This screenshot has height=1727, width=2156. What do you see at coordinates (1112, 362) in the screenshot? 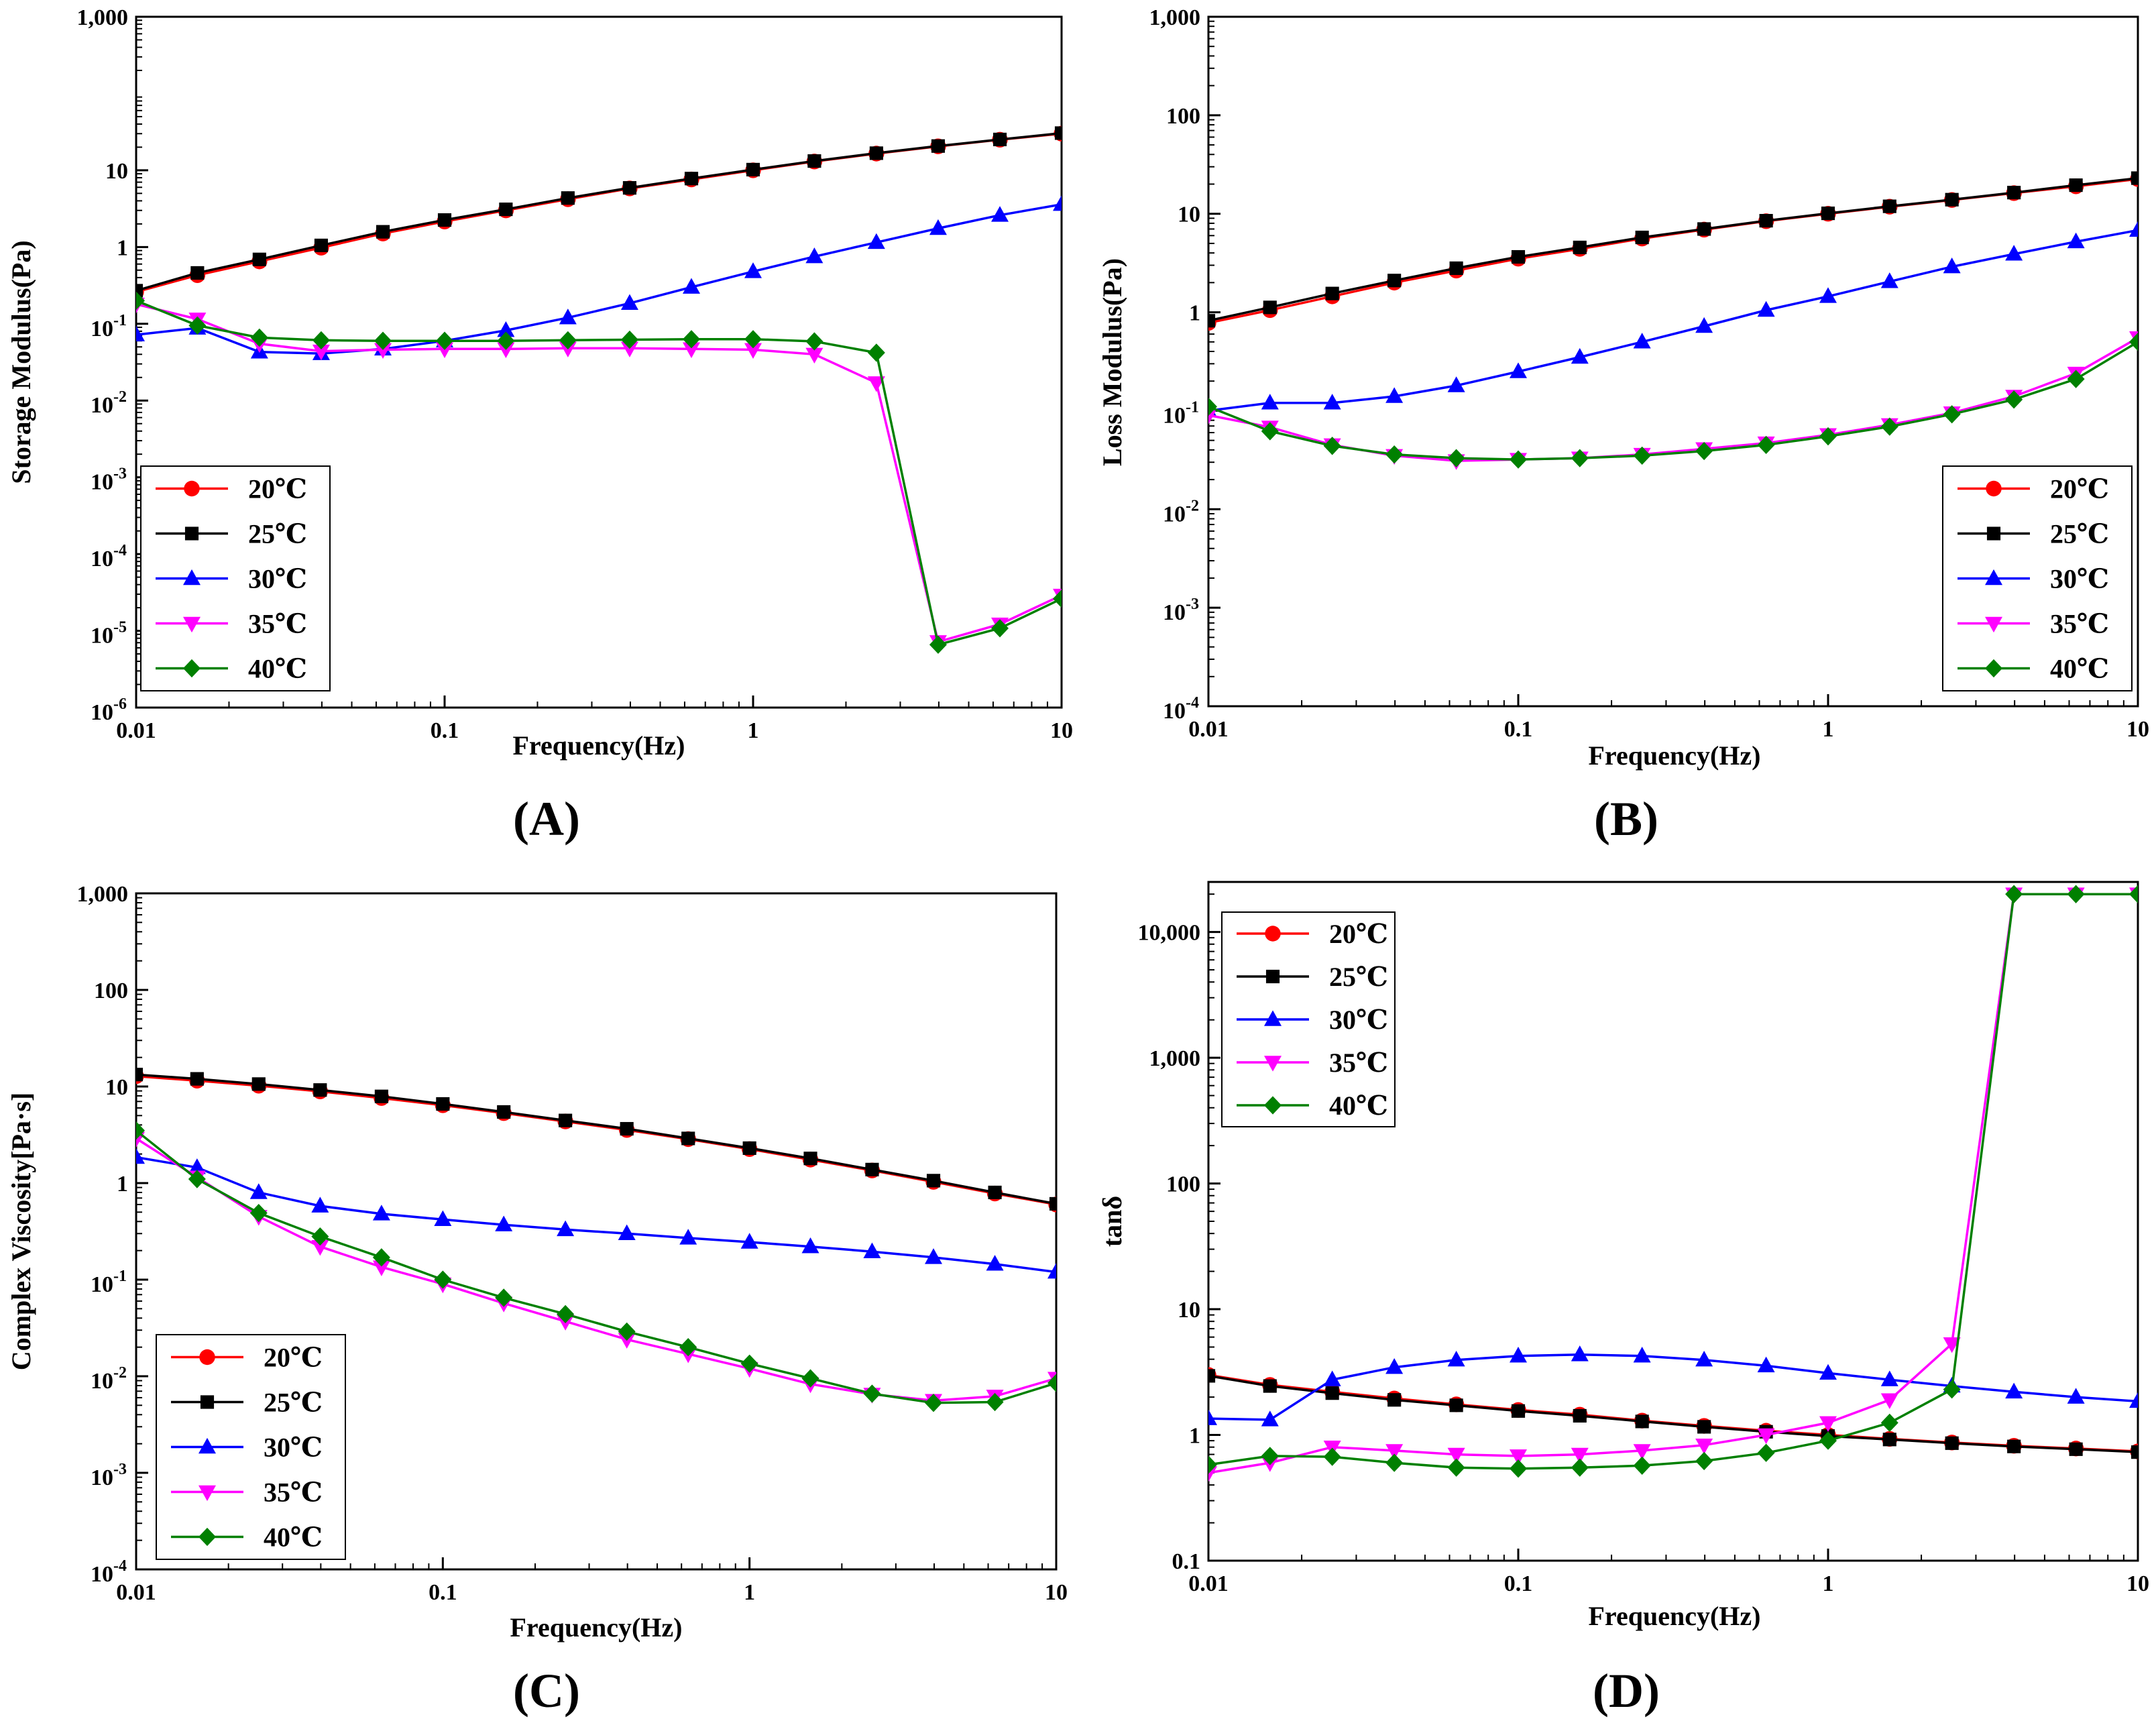
I see `y-axis-title: Loss Modulus(Pa)` at bounding box center [1112, 362].